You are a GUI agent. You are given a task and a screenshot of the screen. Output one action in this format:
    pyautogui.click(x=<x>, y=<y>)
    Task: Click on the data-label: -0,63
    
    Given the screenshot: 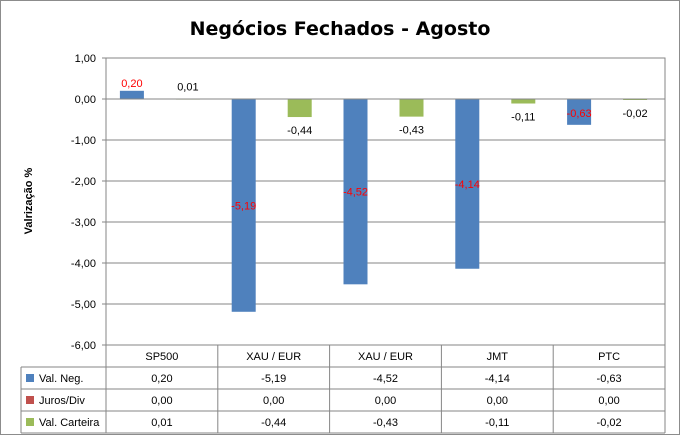 What is the action you would take?
    pyautogui.click(x=579, y=114)
    